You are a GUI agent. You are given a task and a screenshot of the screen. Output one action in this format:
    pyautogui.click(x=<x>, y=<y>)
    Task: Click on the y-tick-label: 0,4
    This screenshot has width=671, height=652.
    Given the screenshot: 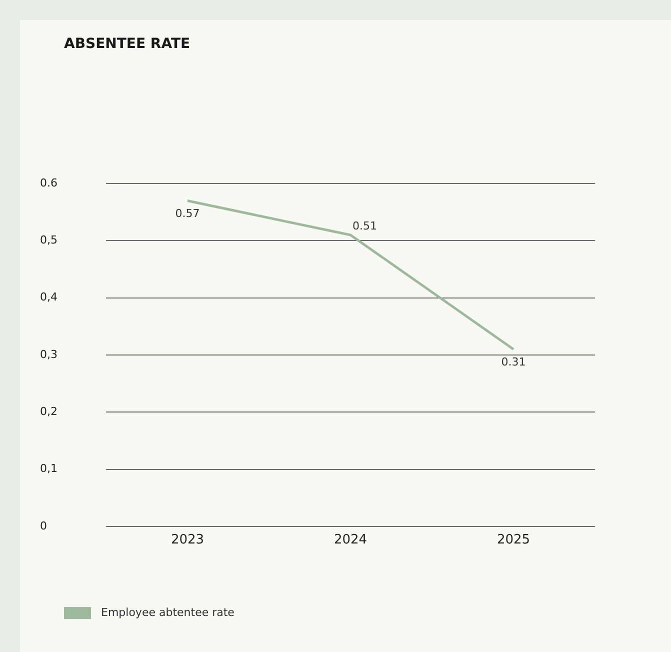 What is the action you would take?
    pyautogui.click(x=49, y=297)
    